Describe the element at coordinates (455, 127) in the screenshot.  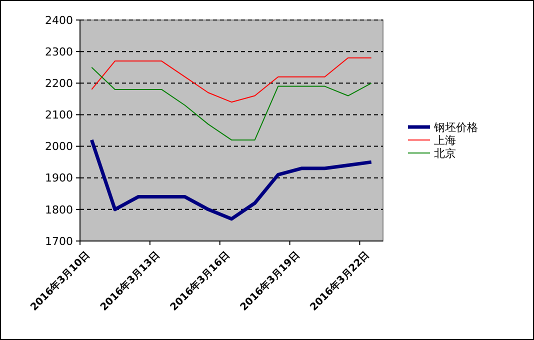
I see `legend-label: 钢坯价格` at that location.